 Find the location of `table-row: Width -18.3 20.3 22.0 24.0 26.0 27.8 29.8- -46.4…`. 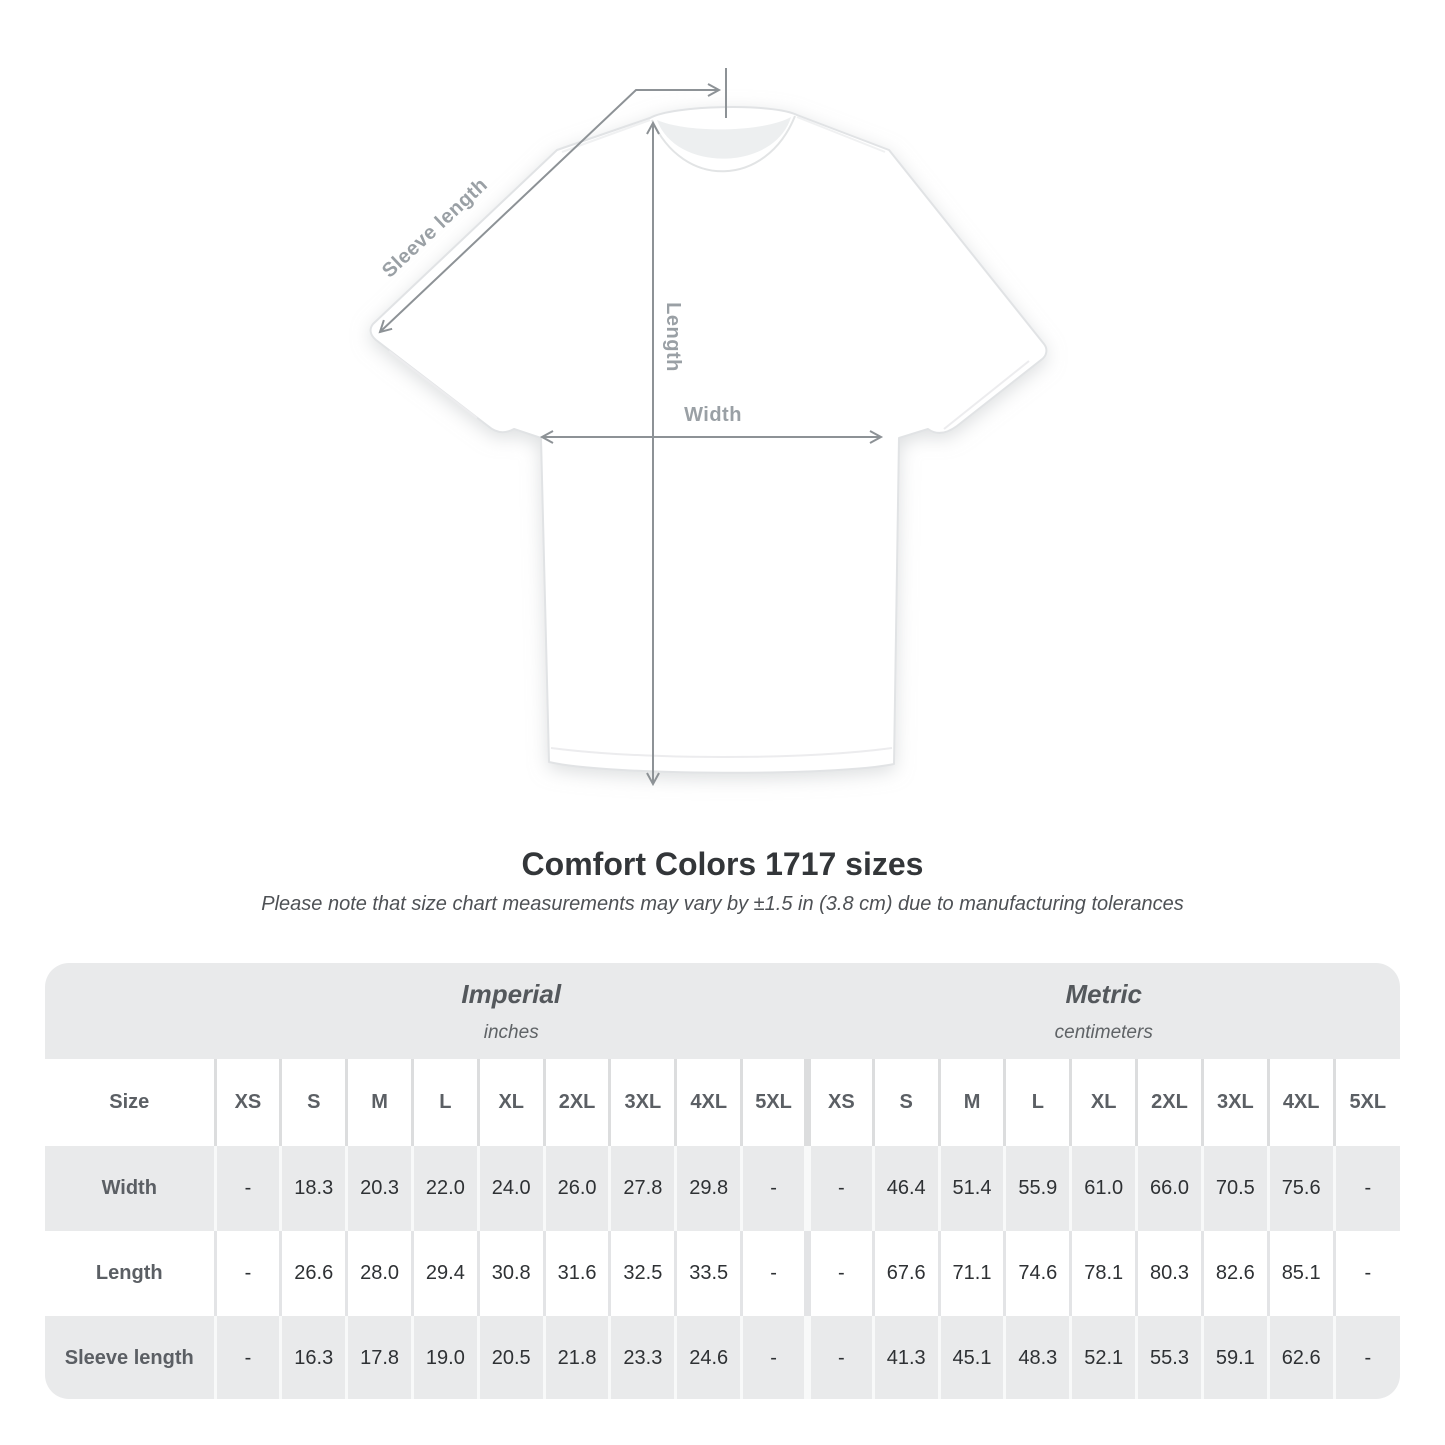

table-row: Width -18.3 20.3 22.0 24.0 26.0 27.8 29.8- -46.4… is located at coordinates (722, 1188).